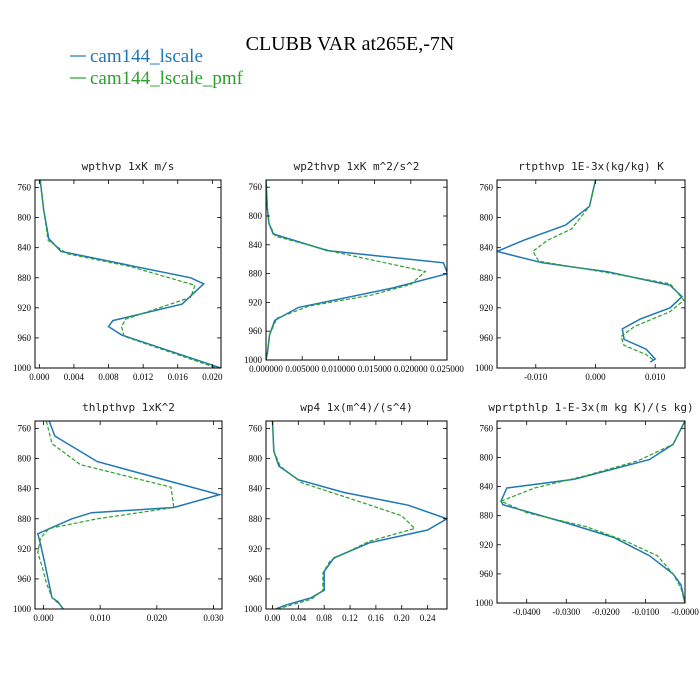 The image size is (700, 700). Describe the element at coordinates (74, 377) in the screenshot. I see `x-tick-label: 0.004` at that location.